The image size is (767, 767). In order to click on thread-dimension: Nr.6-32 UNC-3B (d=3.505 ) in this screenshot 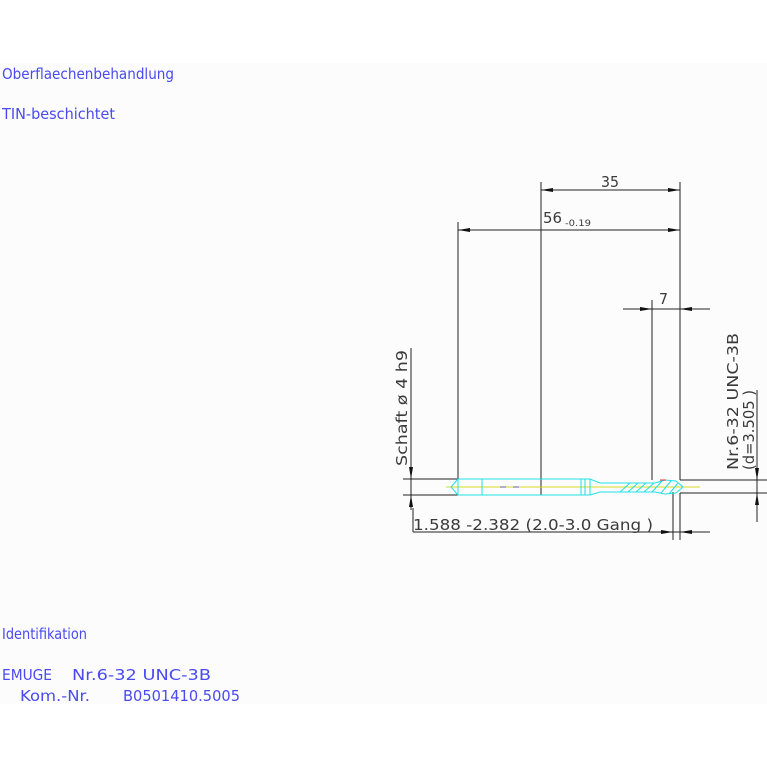, I will do `click(741, 427)`.